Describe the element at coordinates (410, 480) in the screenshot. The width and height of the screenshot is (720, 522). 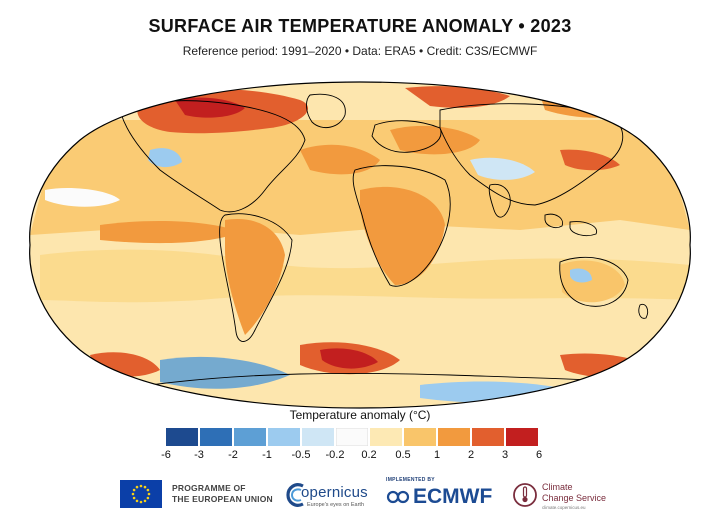
I see `ecmwf-implemented-label: IMPLEMENTED BY` at that location.